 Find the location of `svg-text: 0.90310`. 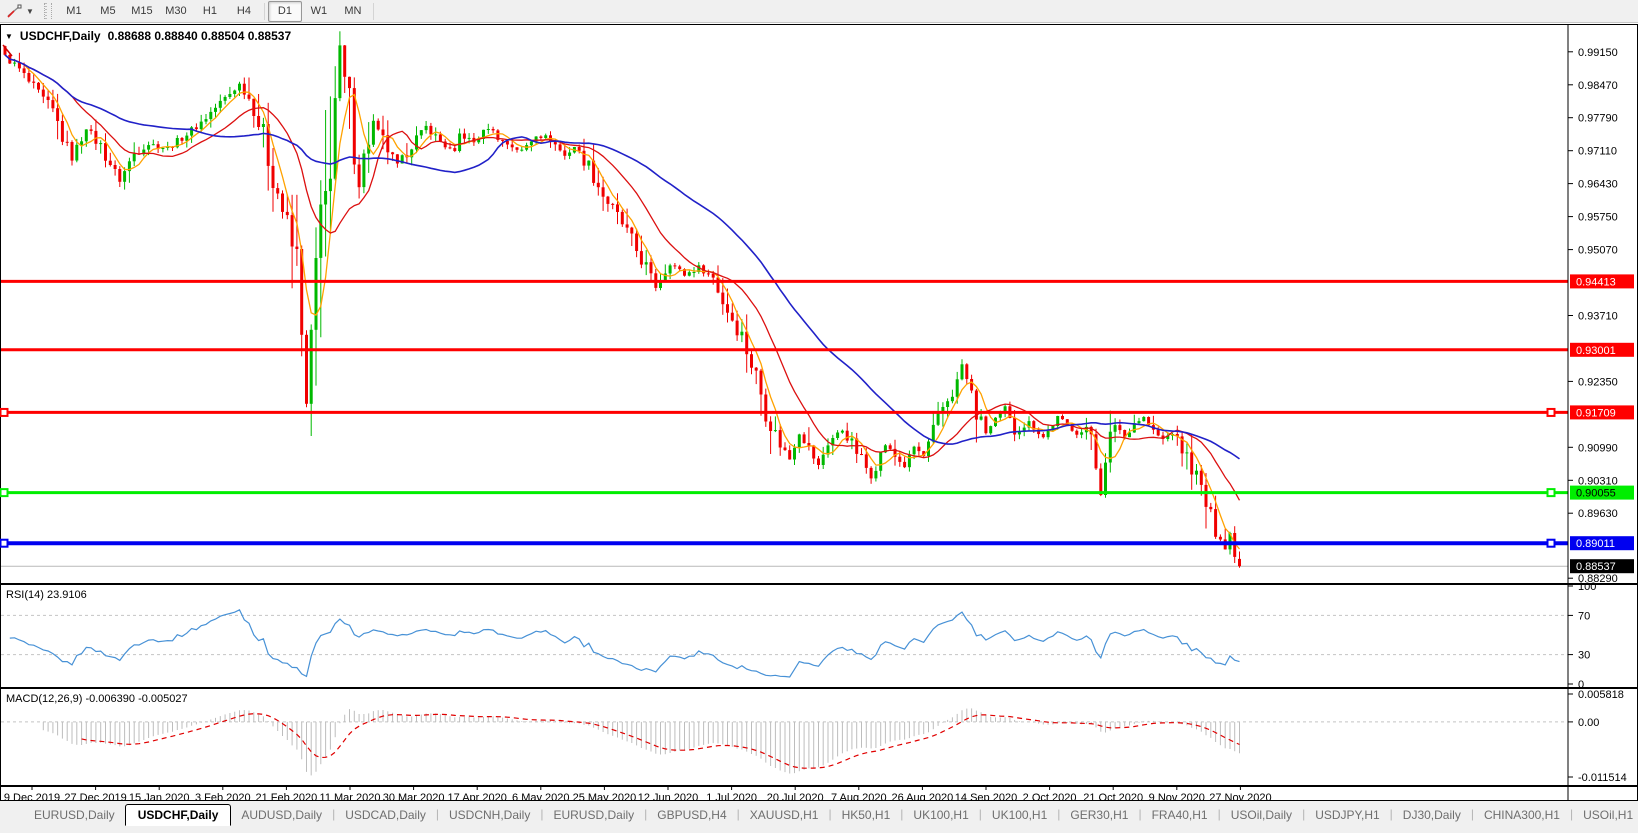

svg-text: 0.90310 is located at coordinates (1598, 481).